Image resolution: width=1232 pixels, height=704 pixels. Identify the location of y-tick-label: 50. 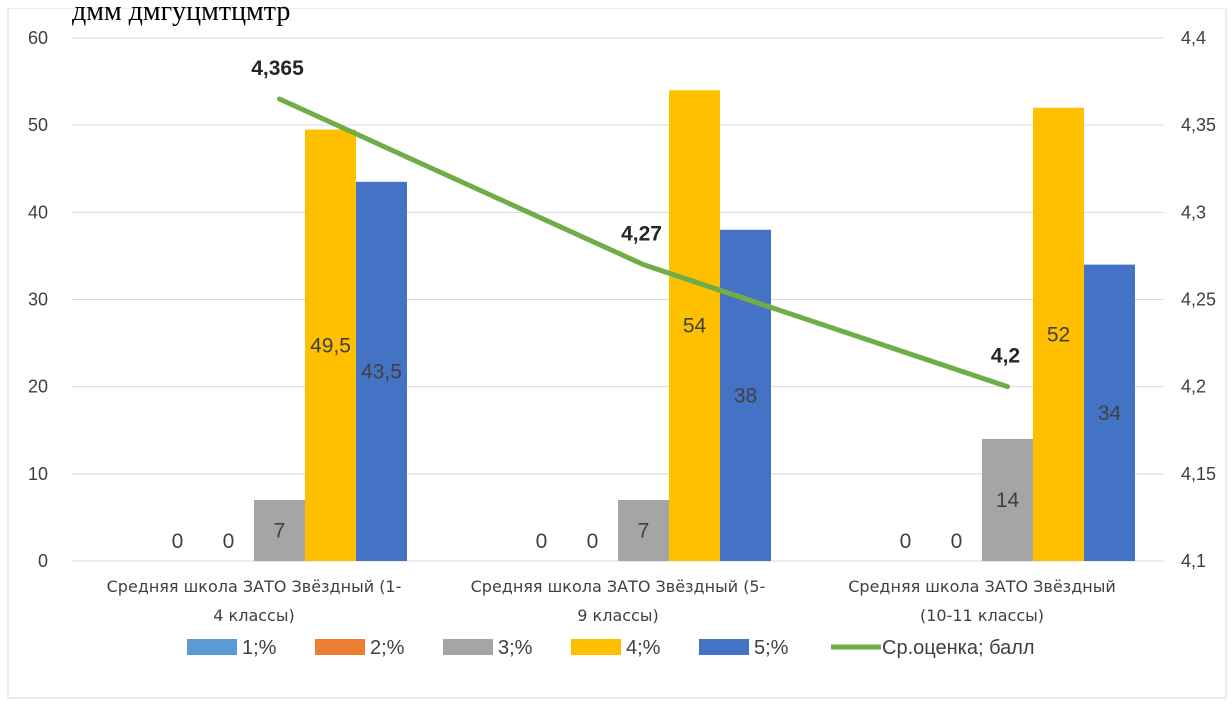
(38, 125).